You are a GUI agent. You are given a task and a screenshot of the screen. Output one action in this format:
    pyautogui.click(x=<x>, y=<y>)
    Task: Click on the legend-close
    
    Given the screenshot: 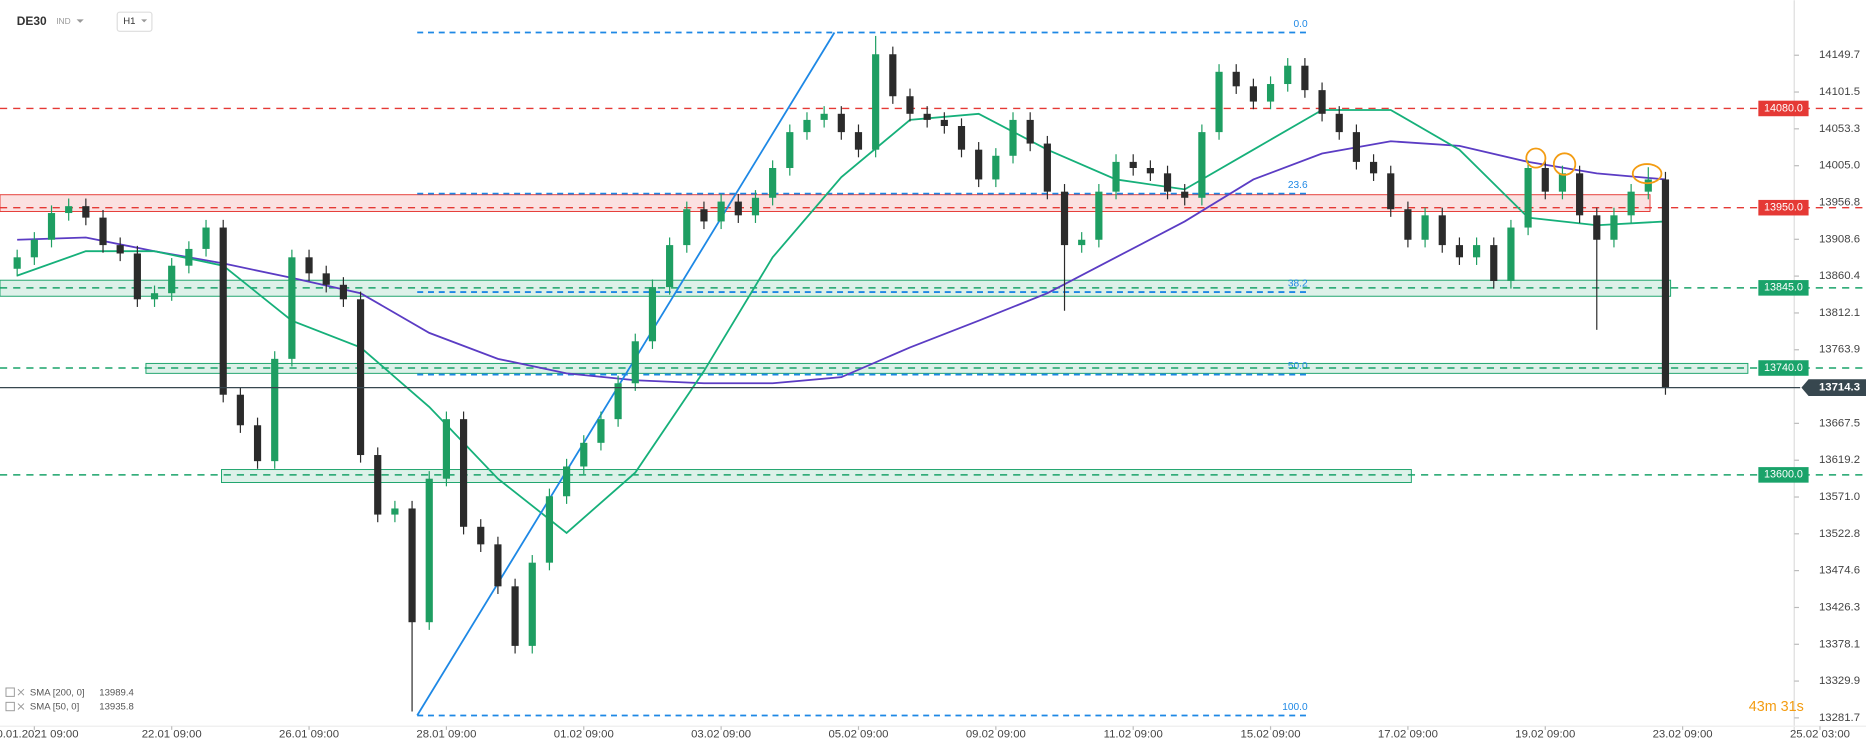 What is the action you would take?
    pyautogui.click(x=21, y=692)
    